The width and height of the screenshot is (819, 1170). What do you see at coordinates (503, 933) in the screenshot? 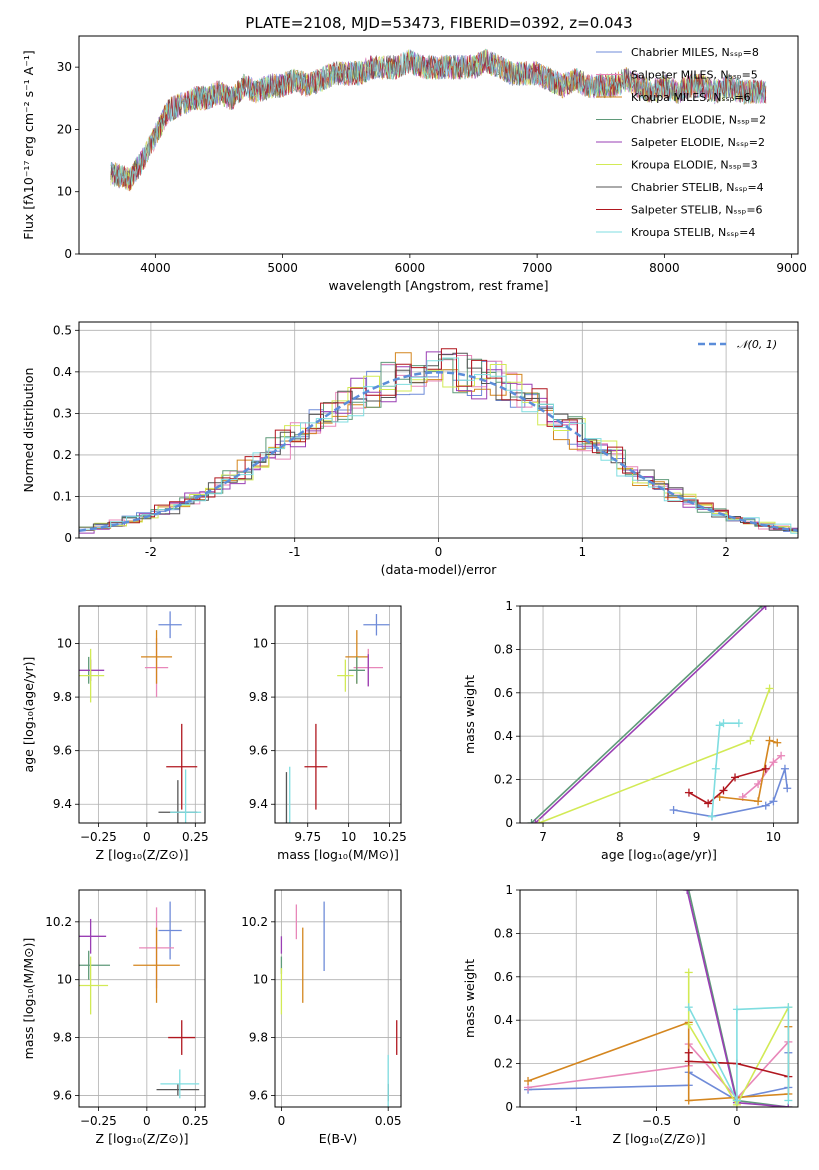
I see `y-tick-label: 0.8` at bounding box center [503, 933].